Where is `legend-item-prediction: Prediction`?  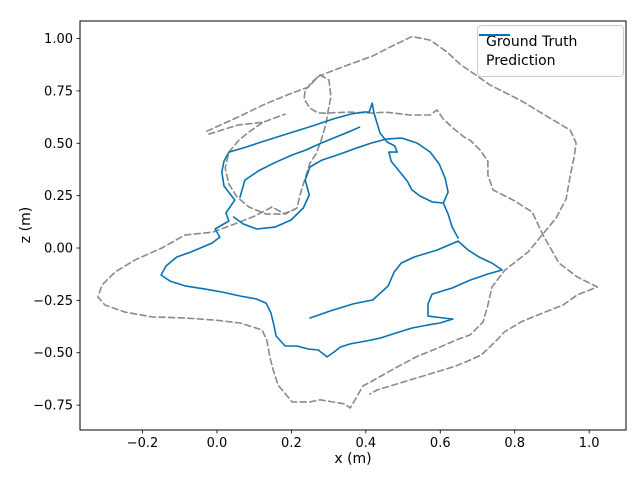 legend-item-prediction: Prediction is located at coordinates (547, 52).